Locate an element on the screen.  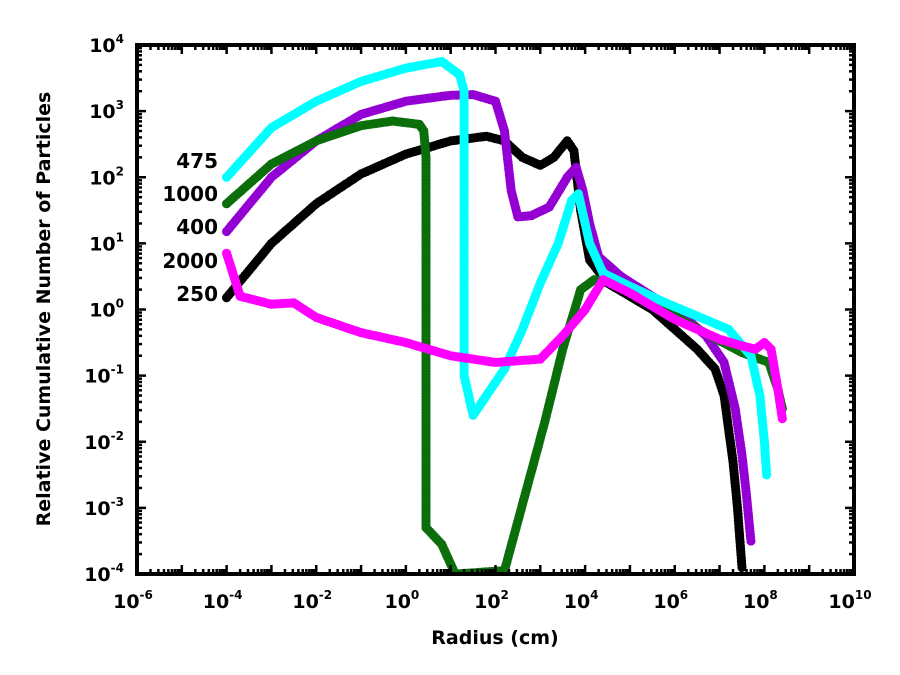
x-tick-labels: 10-6 10-4 10-2 100 102 104 106 108 1010 is located at coordinates (492, 600).